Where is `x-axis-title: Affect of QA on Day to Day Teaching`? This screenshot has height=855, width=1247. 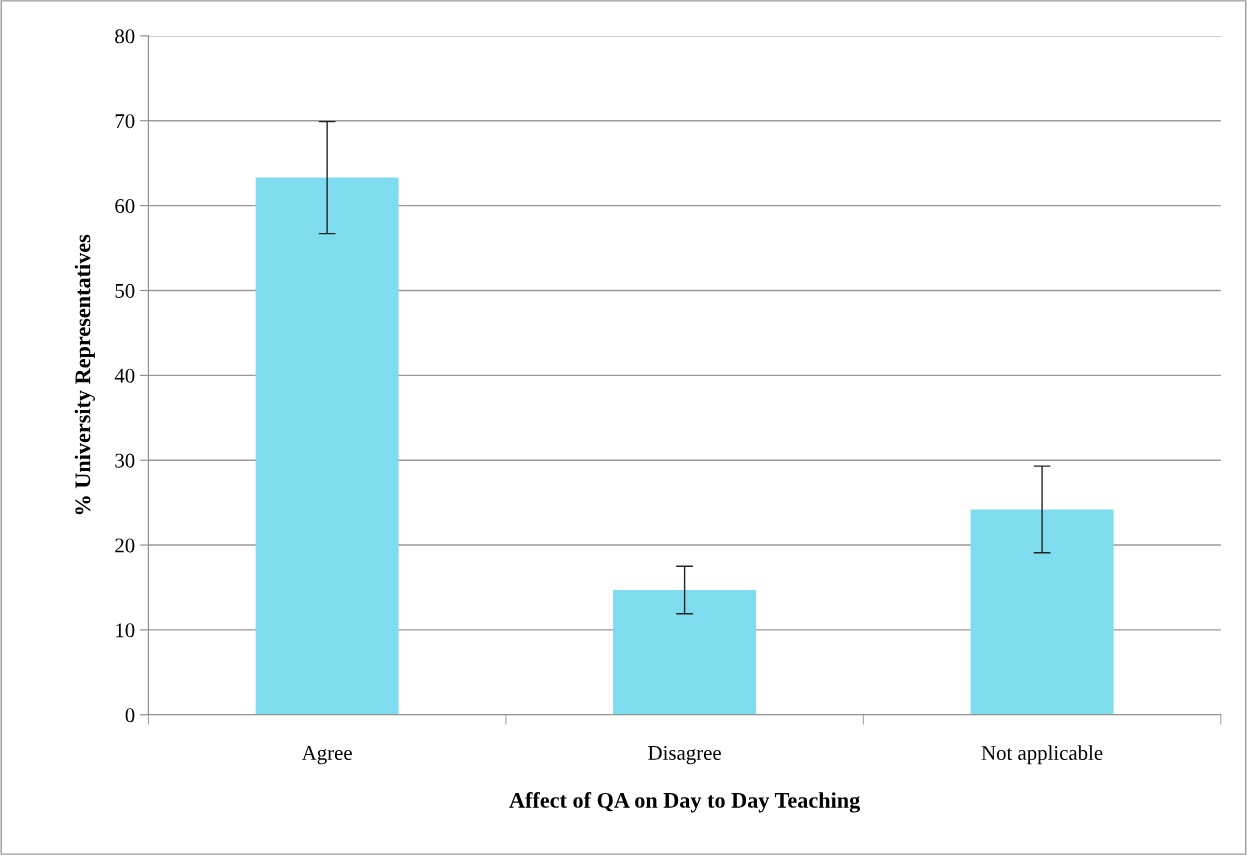 x-axis-title: Affect of QA on Day to Day Teaching is located at coordinates (685, 802).